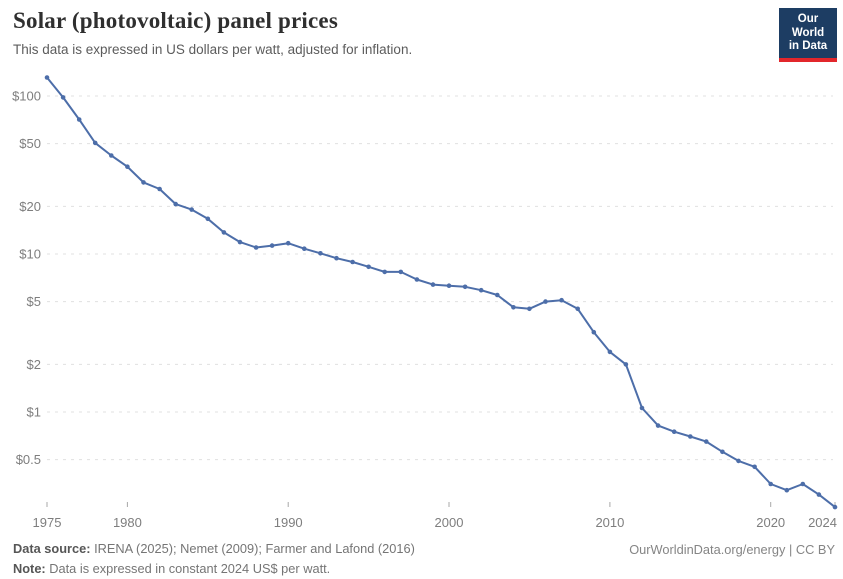 The height and width of the screenshot is (579, 843). What do you see at coordinates (47, 522) in the screenshot?
I see `x-axis-tick-label: 1975` at bounding box center [47, 522].